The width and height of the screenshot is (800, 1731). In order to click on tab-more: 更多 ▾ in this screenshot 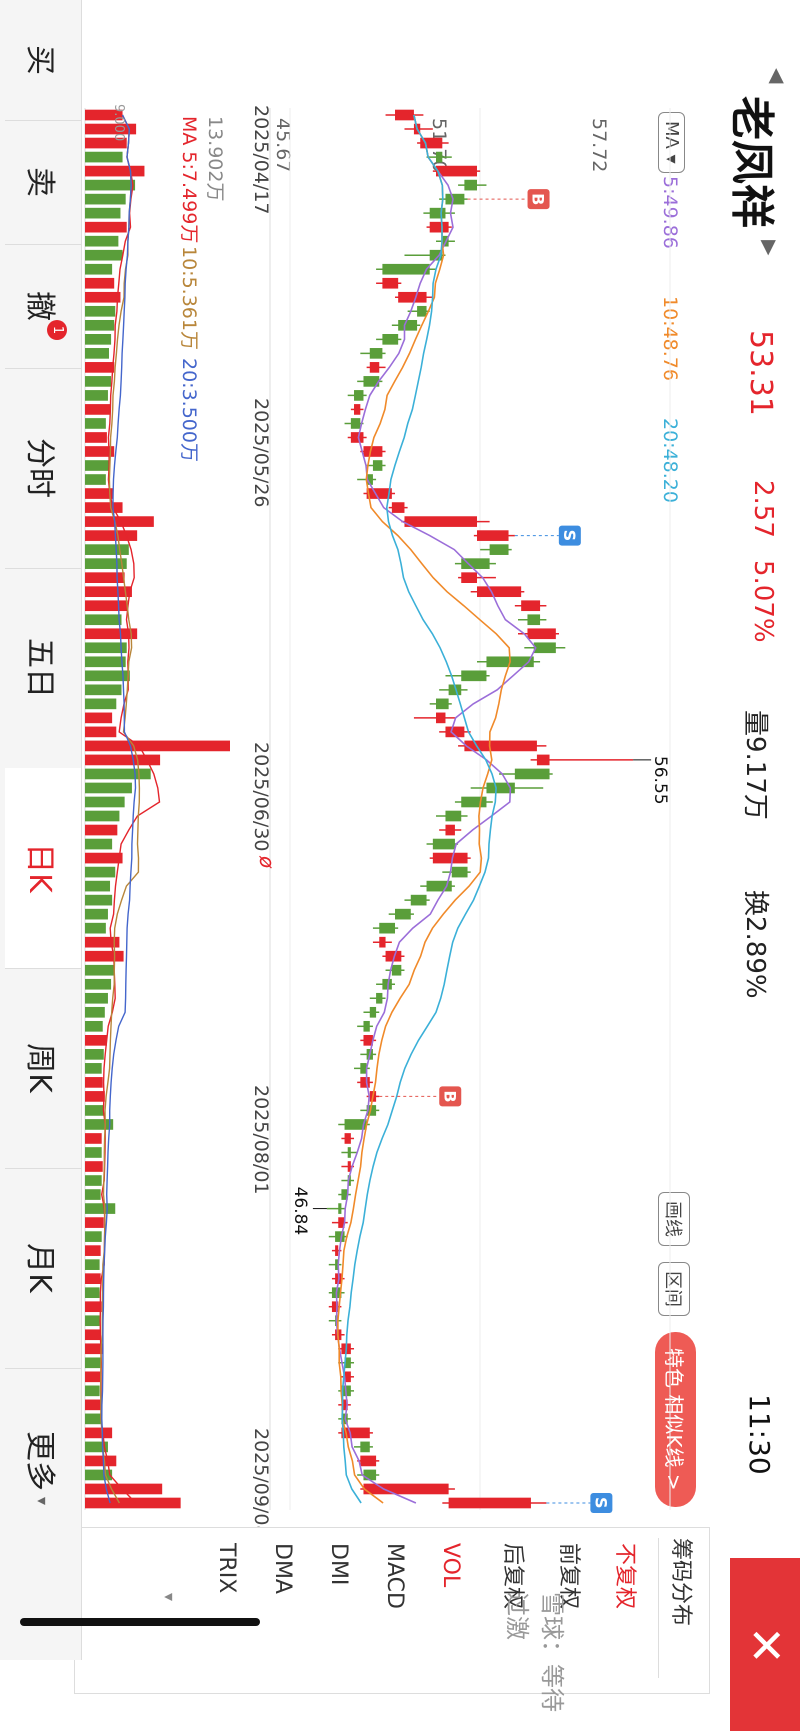, I will do `click(43, 1468)`.